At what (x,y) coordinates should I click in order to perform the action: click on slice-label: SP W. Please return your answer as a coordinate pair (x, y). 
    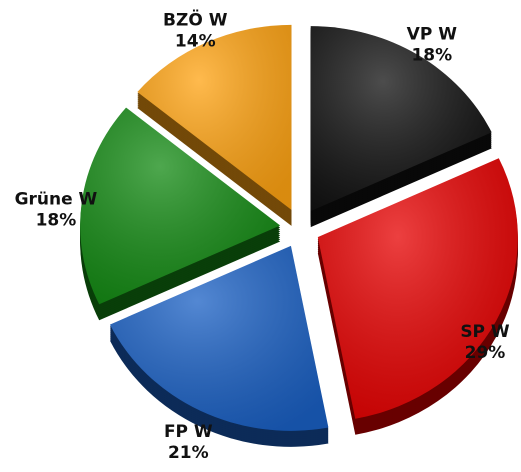
    Looking at the image, I should click on (485, 332).